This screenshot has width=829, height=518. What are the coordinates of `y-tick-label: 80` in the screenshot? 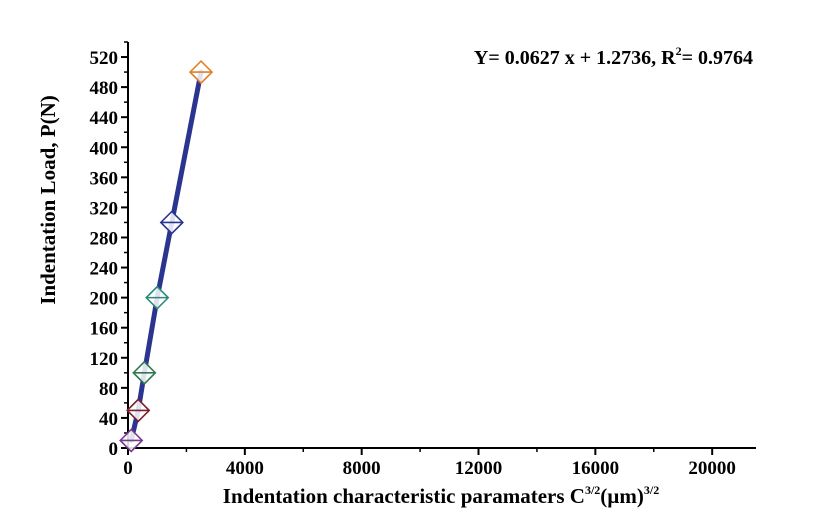 It's located at (108, 389).